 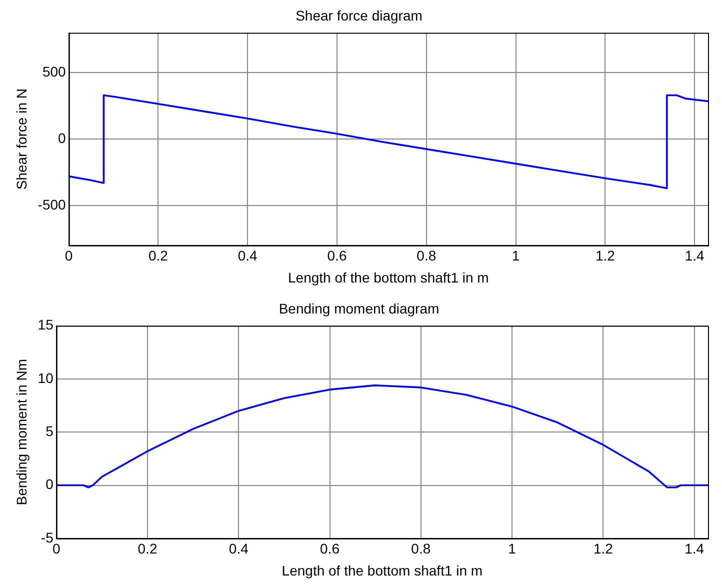 I want to click on y-axis-title: Bending moment in Nm, so click(x=21, y=432).